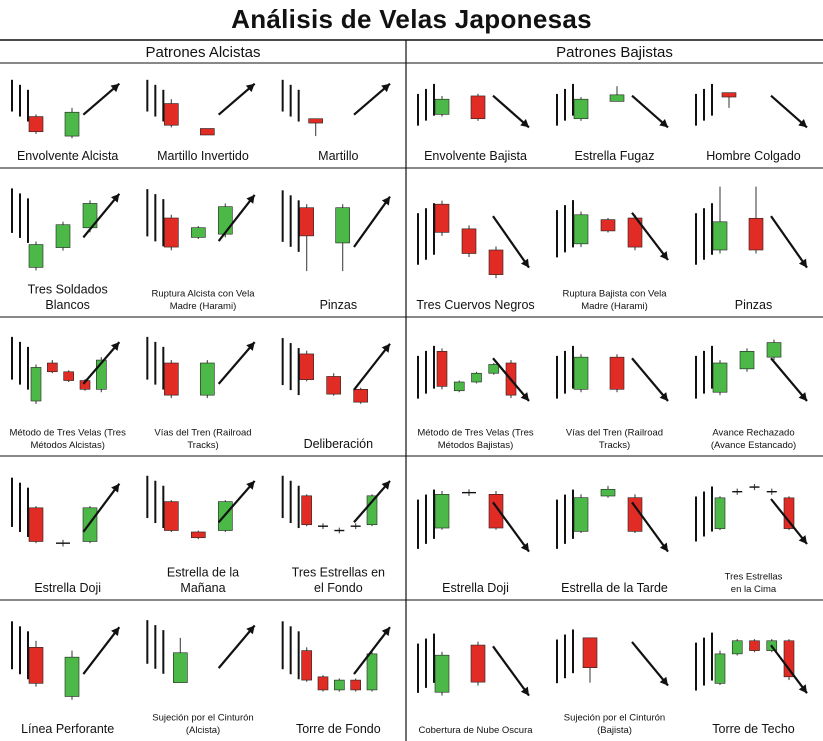 The width and height of the screenshot is (823, 741). What do you see at coordinates (614, 730) in the screenshot?
I see `pattern-label-line: (Bajista)` at bounding box center [614, 730].